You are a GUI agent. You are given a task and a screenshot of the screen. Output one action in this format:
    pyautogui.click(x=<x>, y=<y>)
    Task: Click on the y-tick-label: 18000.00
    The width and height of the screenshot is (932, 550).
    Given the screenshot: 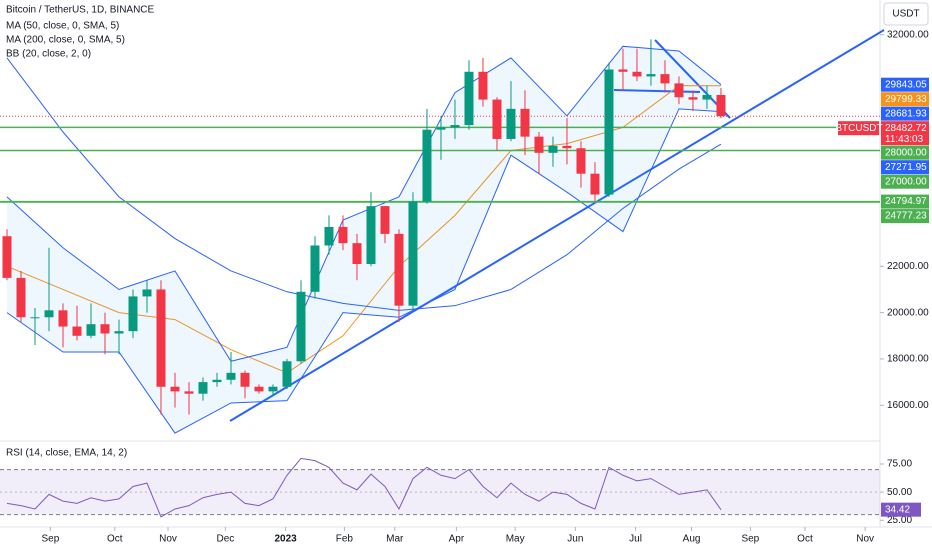 What is the action you would take?
    pyautogui.click(x=908, y=359)
    